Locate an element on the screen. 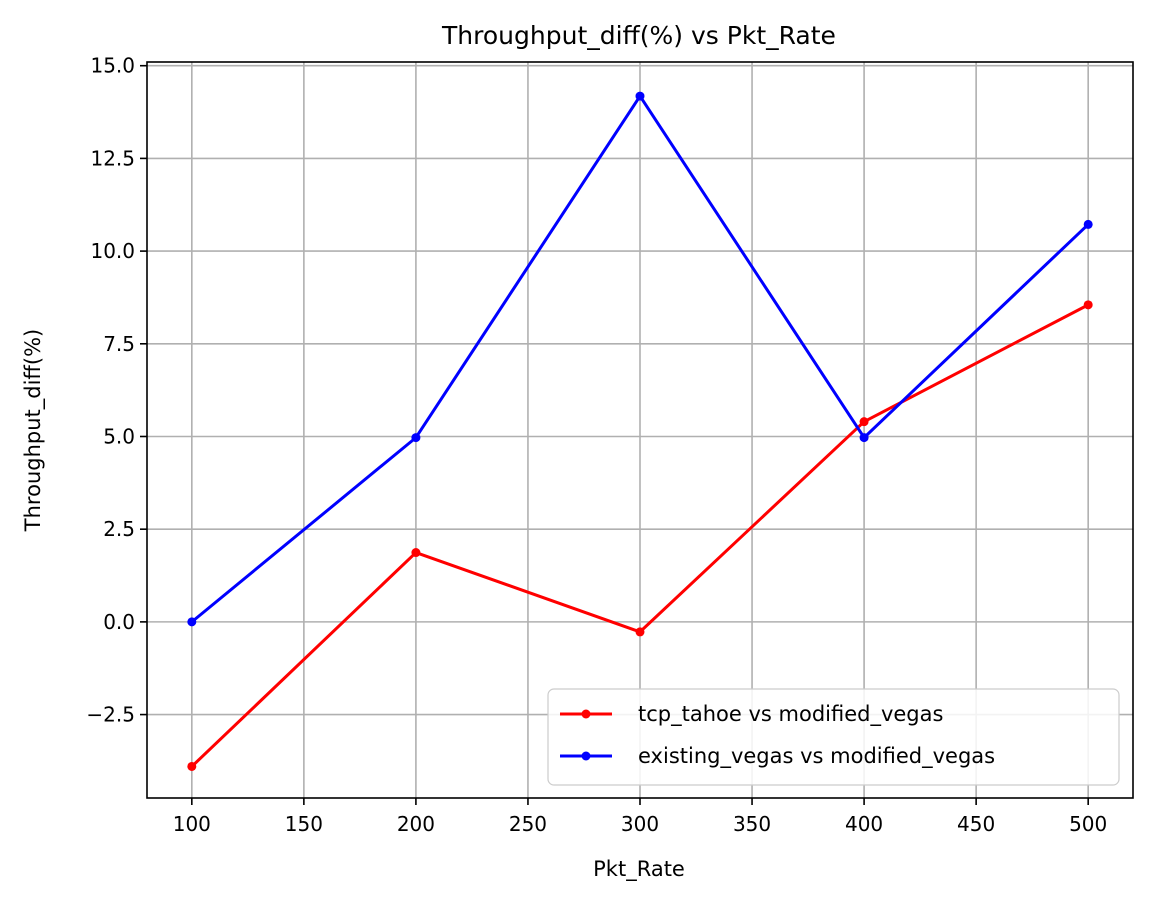 This screenshot has width=1153, height=905. legend-marker-existing-vegas is located at coordinates (586, 756).